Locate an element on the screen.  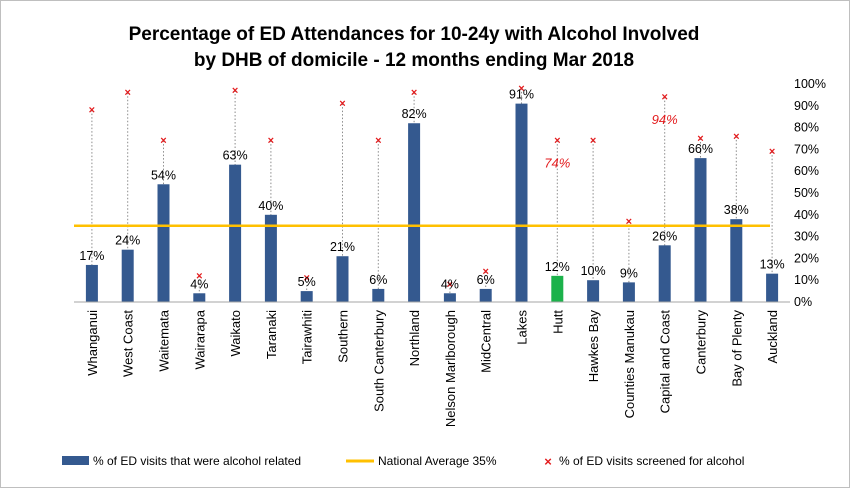
category-tick-label: Tairawhiti is located at coordinates (307, 337).